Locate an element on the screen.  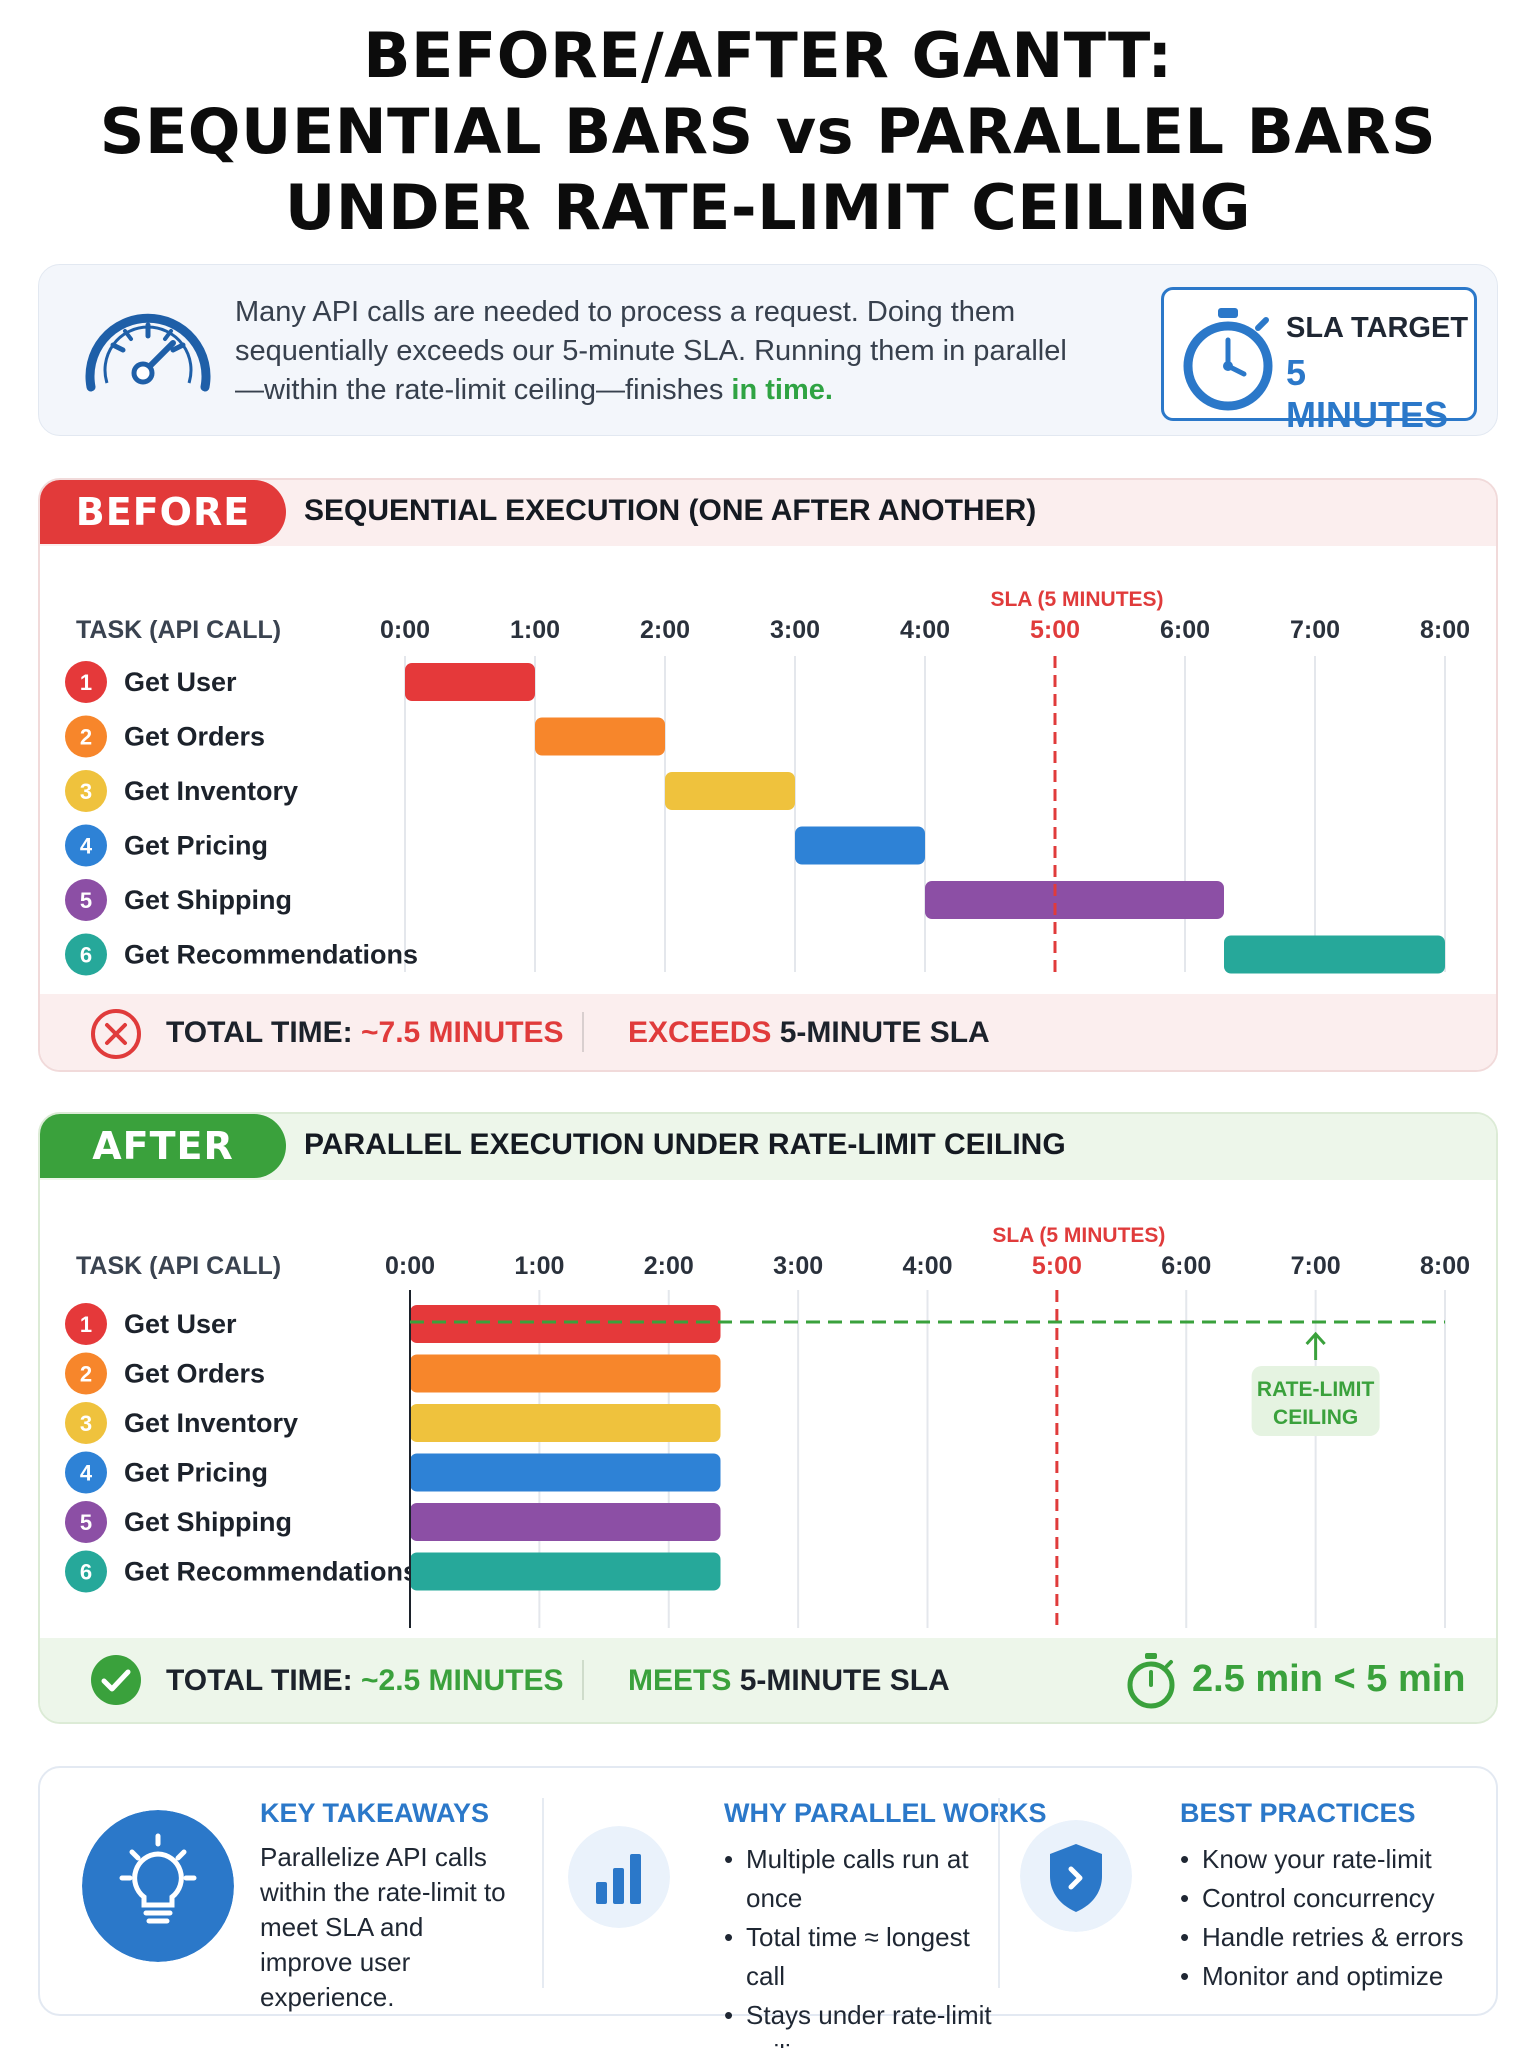
task-number: 1 is located at coordinates (86, 1324).